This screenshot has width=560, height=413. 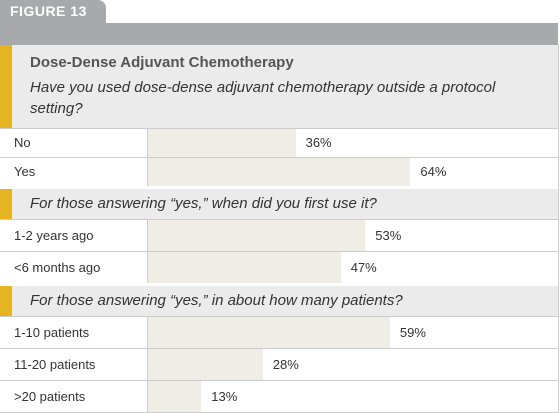 I want to click on row: No 36%, so click(x=279, y=142).